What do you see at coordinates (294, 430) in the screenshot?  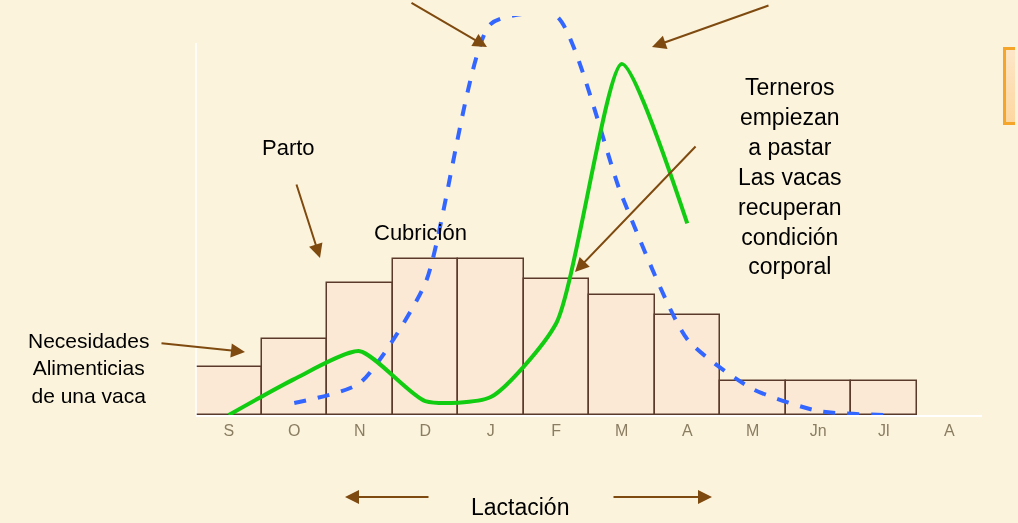 I see `x-tick-label: O` at bounding box center [294, 430].